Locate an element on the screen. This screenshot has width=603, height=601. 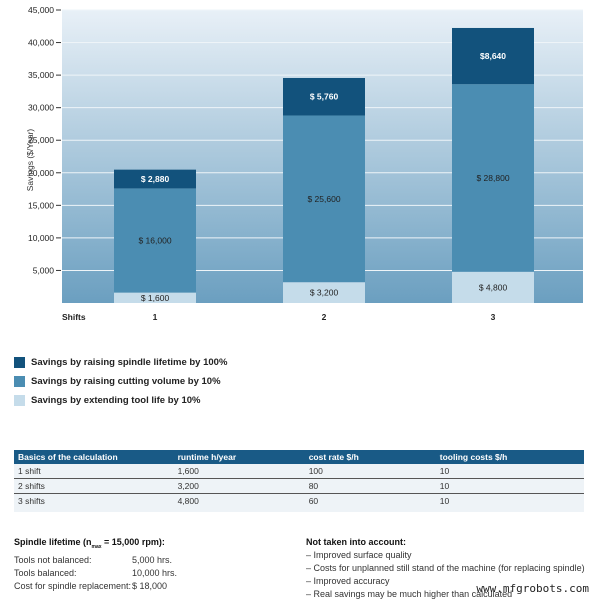
cell: 3,200 is located at coordinates (239, 486).